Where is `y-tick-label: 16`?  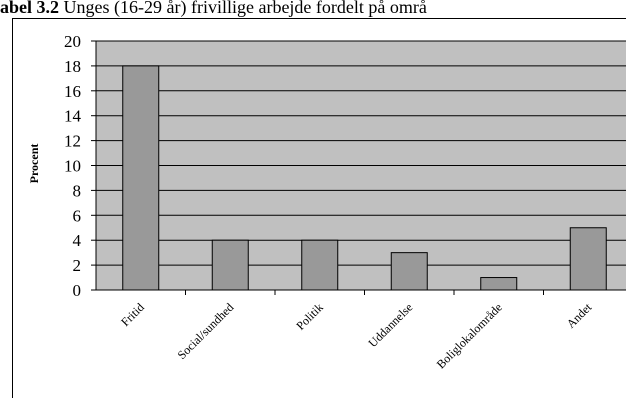
y-tick-label: 16 is located at coordinates (72, 91).